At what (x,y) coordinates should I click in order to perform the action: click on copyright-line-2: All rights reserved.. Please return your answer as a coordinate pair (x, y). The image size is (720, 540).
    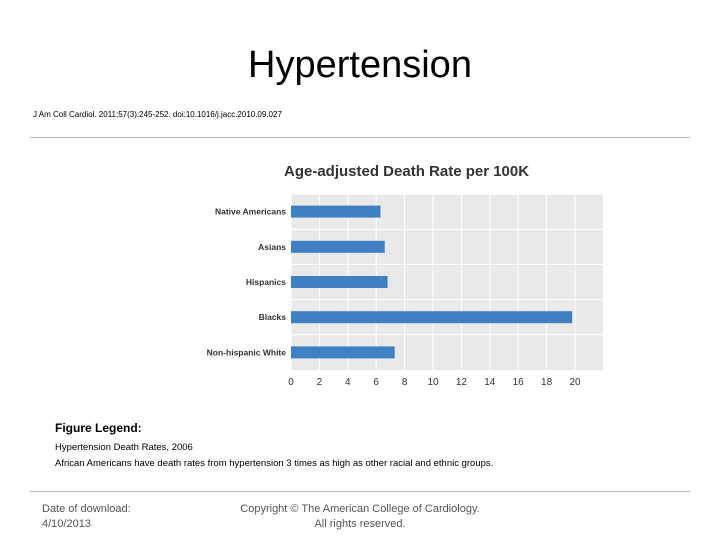
    Looking at the image, I should click on (360, 524).